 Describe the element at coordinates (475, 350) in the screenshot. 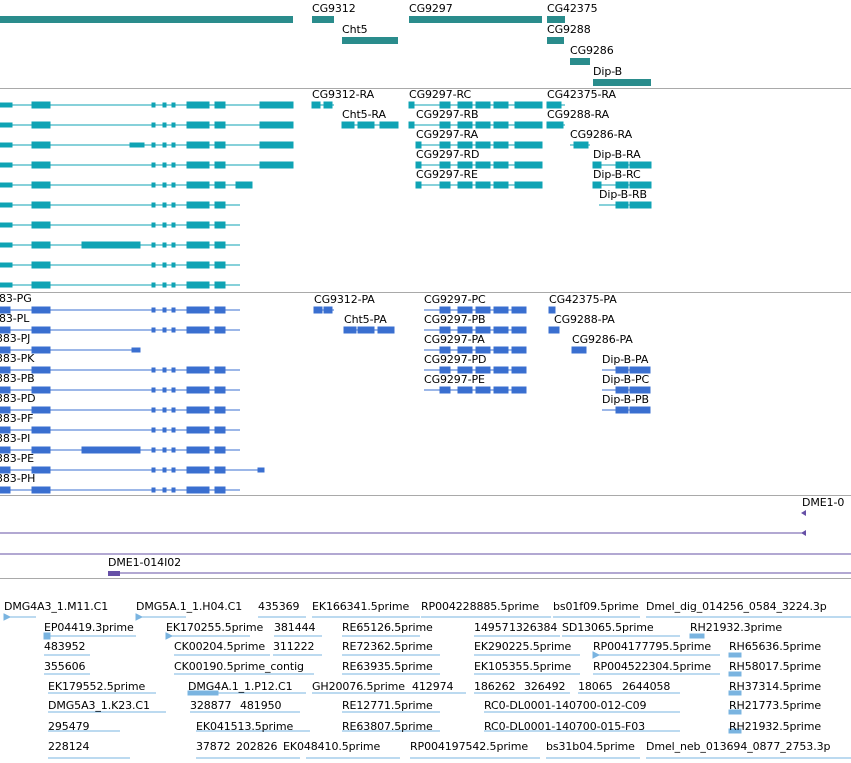

I see `cds-CG9297-PA` at that location.